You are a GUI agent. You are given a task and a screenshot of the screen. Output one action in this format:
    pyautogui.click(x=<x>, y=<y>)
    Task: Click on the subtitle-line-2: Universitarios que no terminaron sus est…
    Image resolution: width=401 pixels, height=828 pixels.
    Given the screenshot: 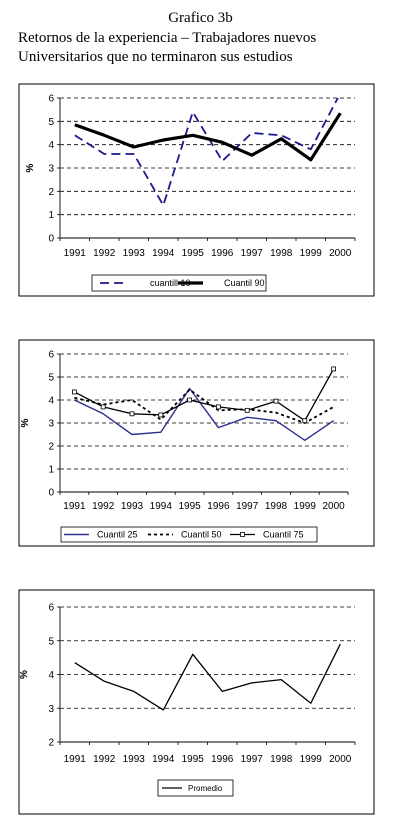 What is the action you would take?
    pyautogui.click(x=155, y=57)
    